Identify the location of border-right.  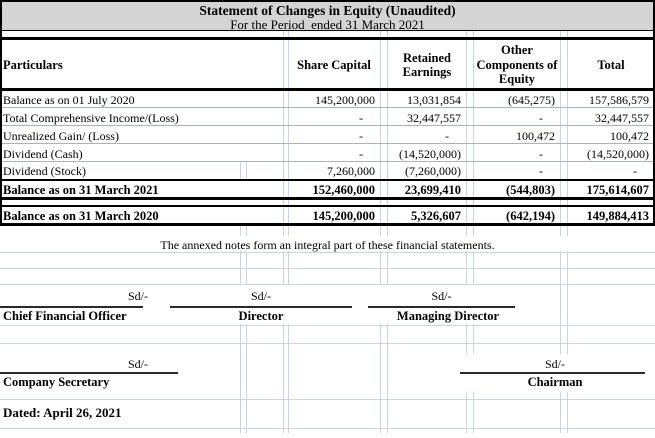
(654, 113).